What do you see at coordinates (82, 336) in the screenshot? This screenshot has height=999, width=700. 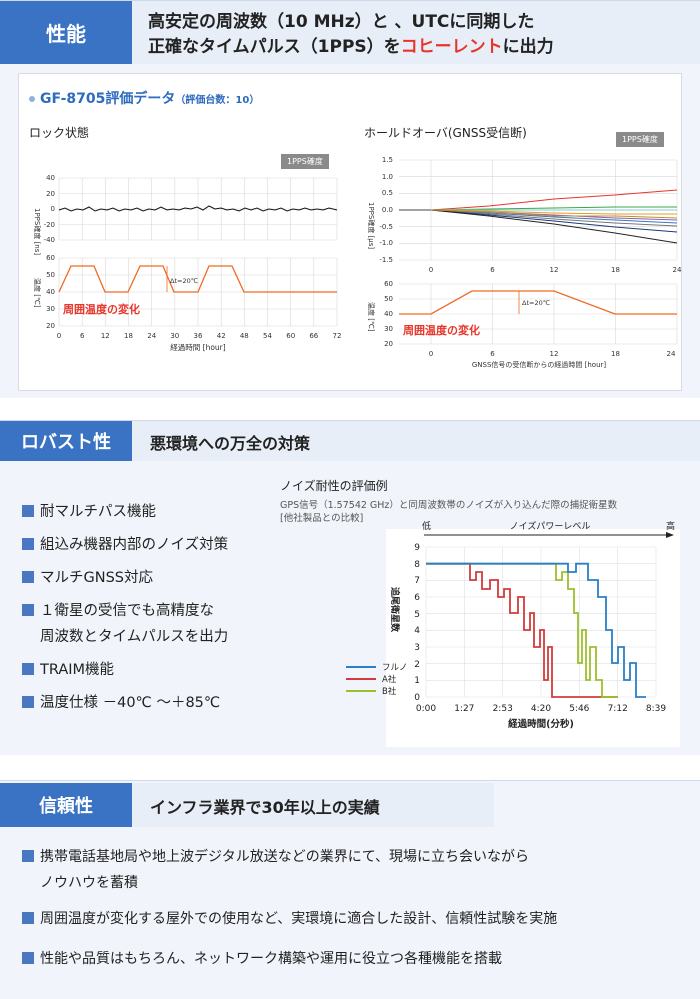 I see `left-xtick: 6` at bounding box center [82, 336].